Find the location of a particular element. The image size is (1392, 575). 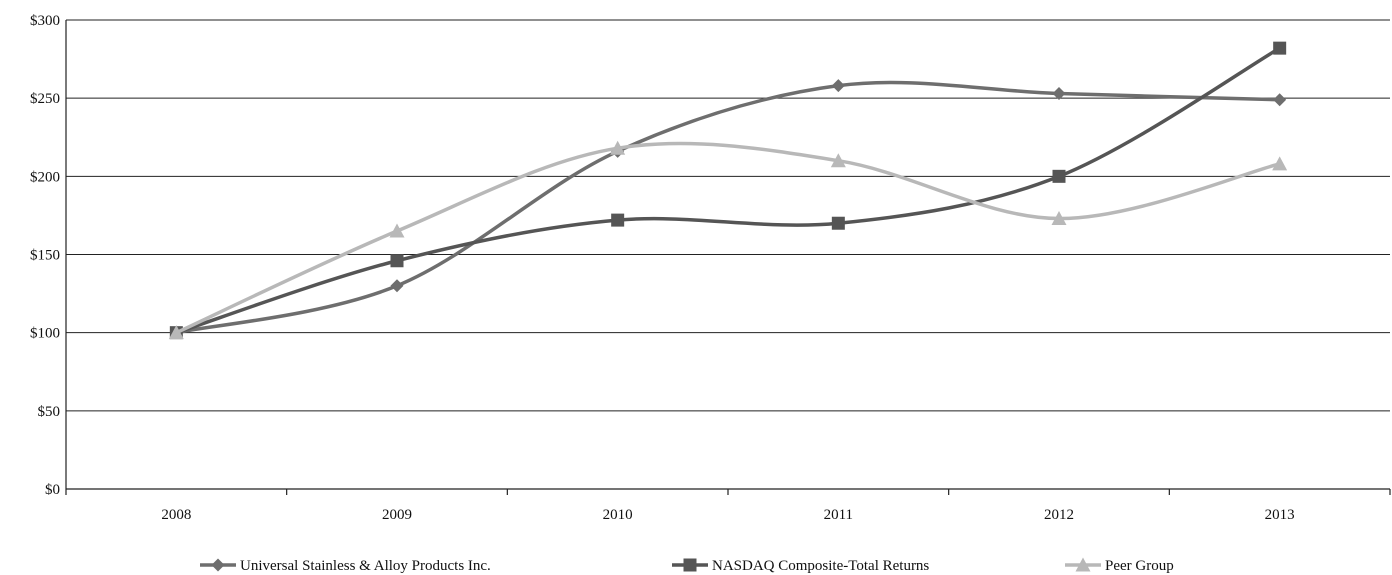

y-tick-label: $200 is located at coordinates (45, 177).